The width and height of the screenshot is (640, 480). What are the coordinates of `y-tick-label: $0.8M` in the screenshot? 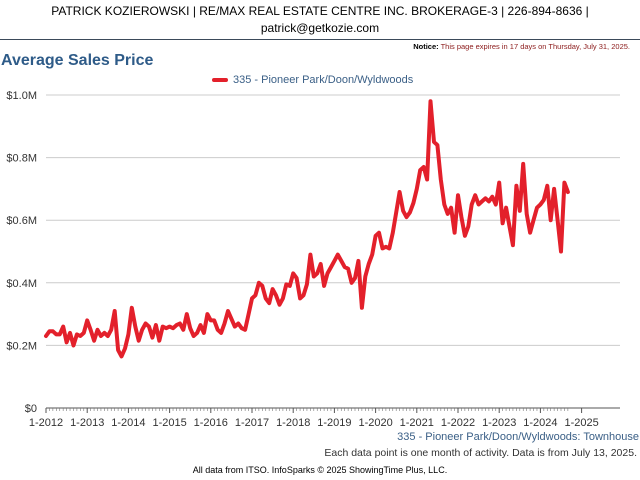 It's located at (21, 159).